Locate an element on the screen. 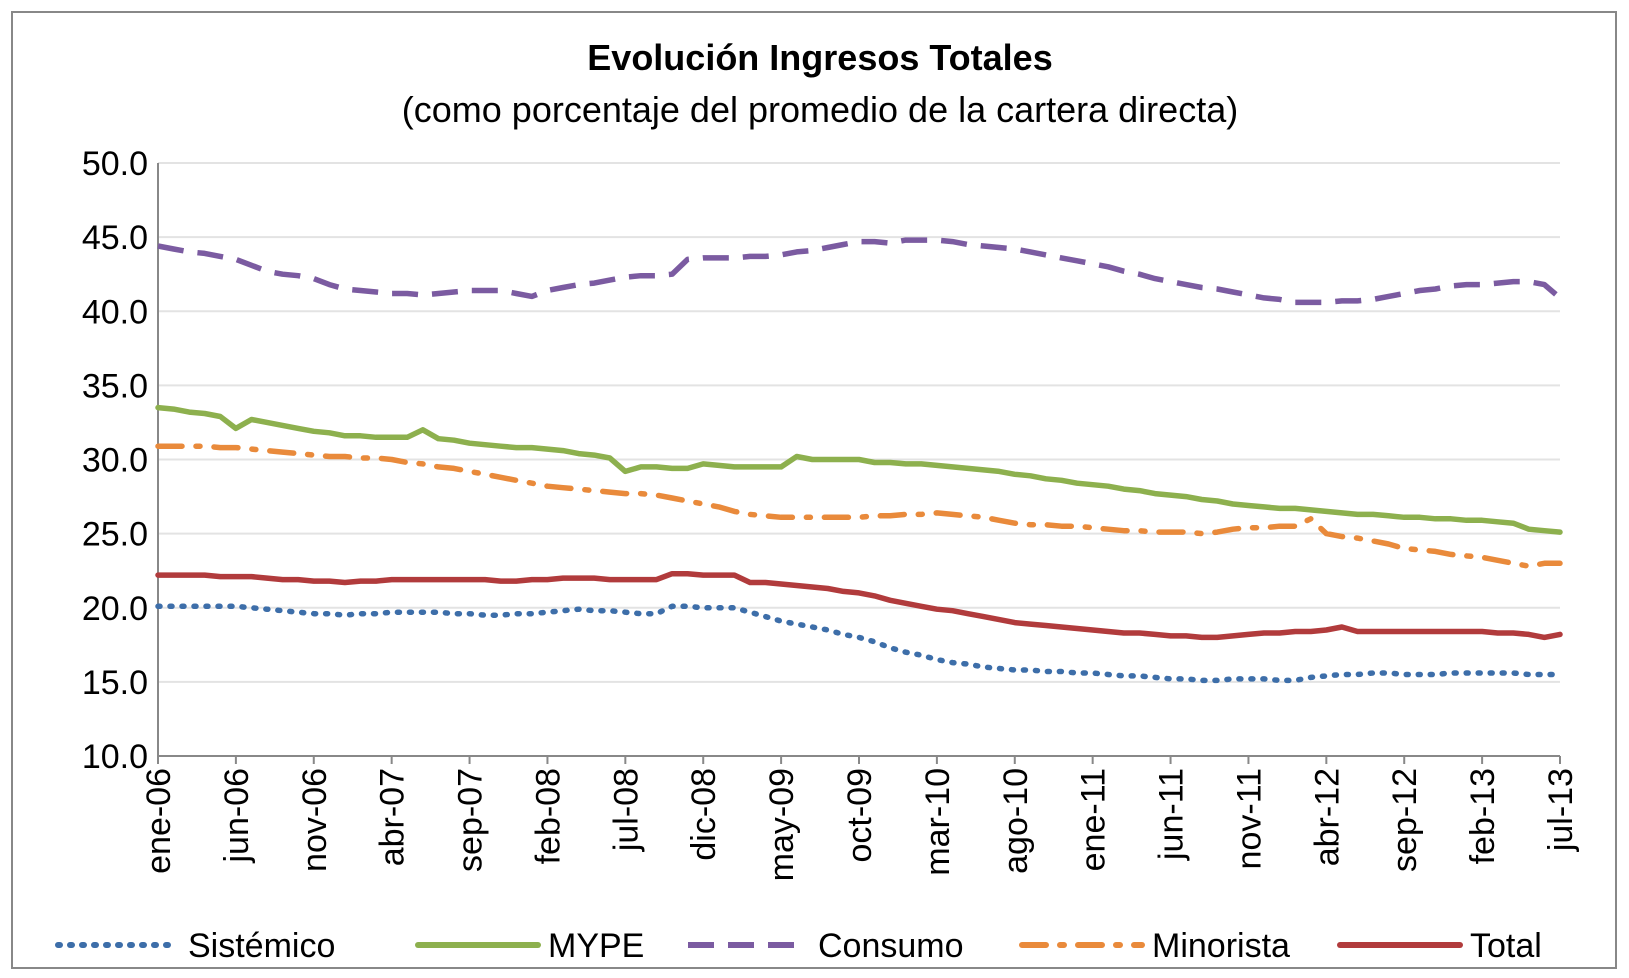 The image size is (1629, 978). x-tick-label: nov-06 is located at coordinates (315, 820).